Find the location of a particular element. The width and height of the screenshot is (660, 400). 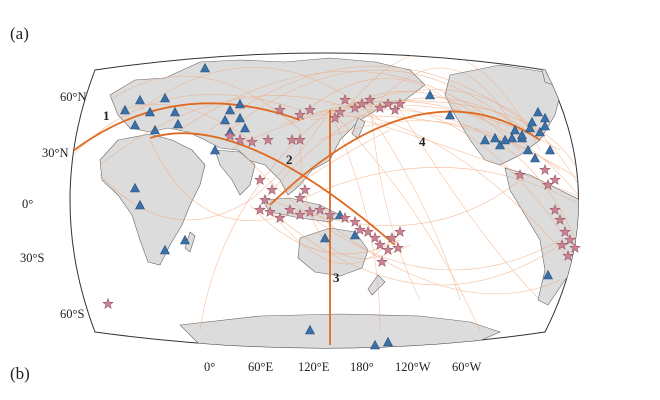

panel-label-b: (b) is located at coordinates (20, 373).